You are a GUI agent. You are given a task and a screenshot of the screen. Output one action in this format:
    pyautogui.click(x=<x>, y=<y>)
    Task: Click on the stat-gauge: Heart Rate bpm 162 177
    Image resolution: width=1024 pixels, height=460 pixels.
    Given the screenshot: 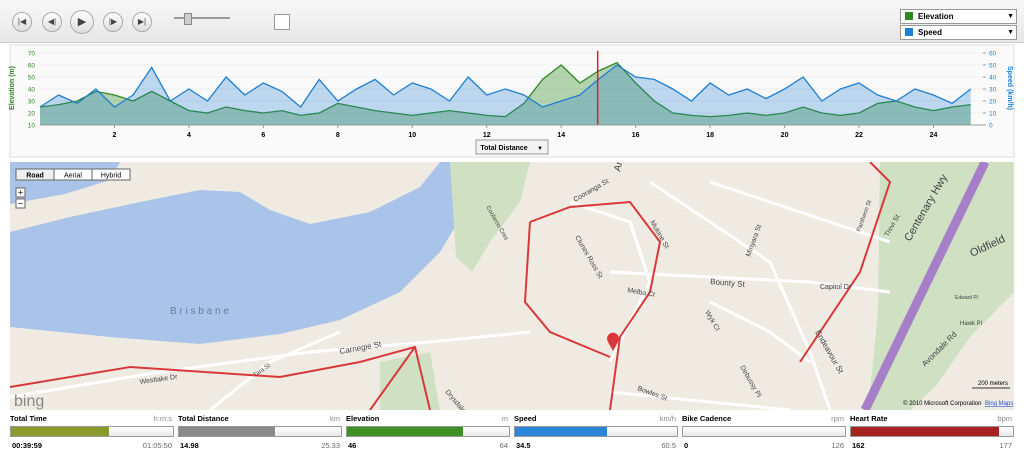 What is the action you would take?
    pyautogui.click(x=932, y=434)
    